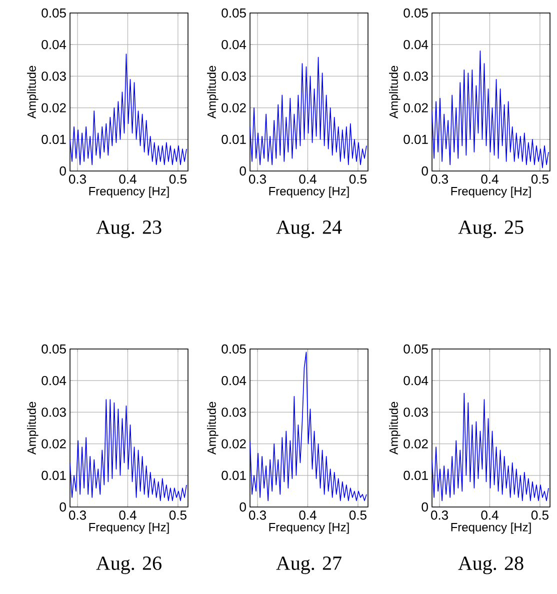 Image resolution: width=557 pixels, height=594 pixels. I want to click on text: Aug. 23, so click(129, 229).